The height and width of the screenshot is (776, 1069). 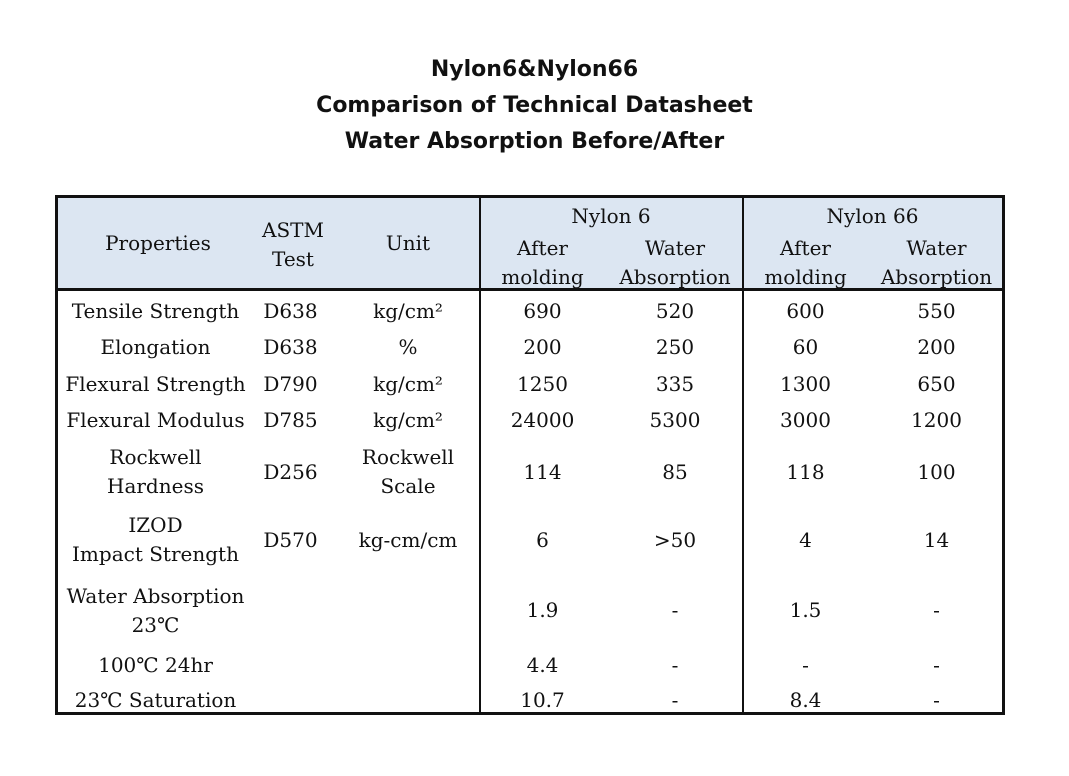 What do you see at coordinates (290, 383) in the screenshot?
I see `cell-astm-test: D790` at bounding box center [290, 383].